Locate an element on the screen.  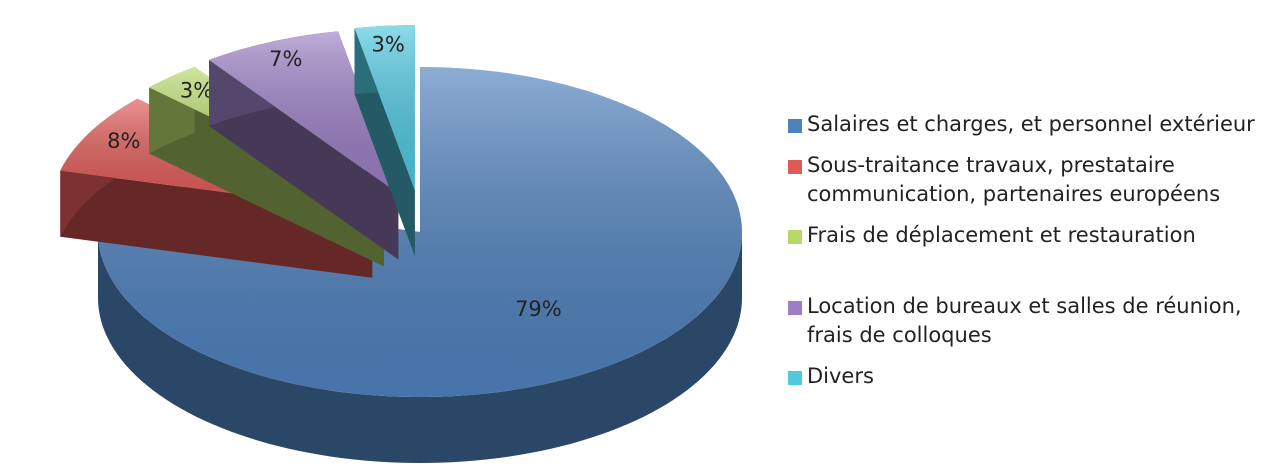
legend-label: Frais de déplacement et restauration is located at coordinates (1001, 235).